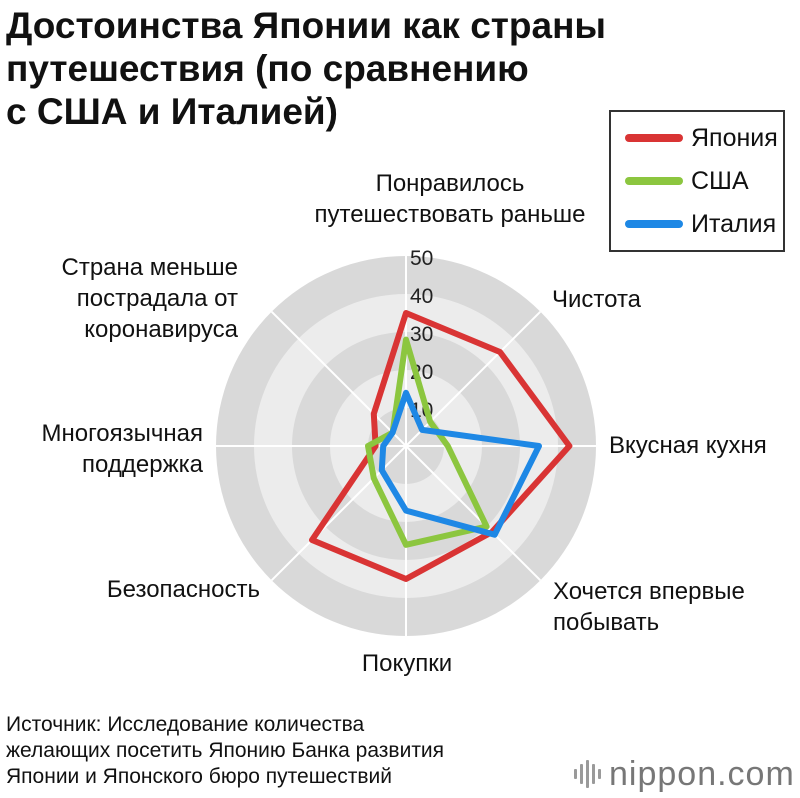 The image size is (800, 798). I want to click on legend-item-usa: США, so click(687, 181).